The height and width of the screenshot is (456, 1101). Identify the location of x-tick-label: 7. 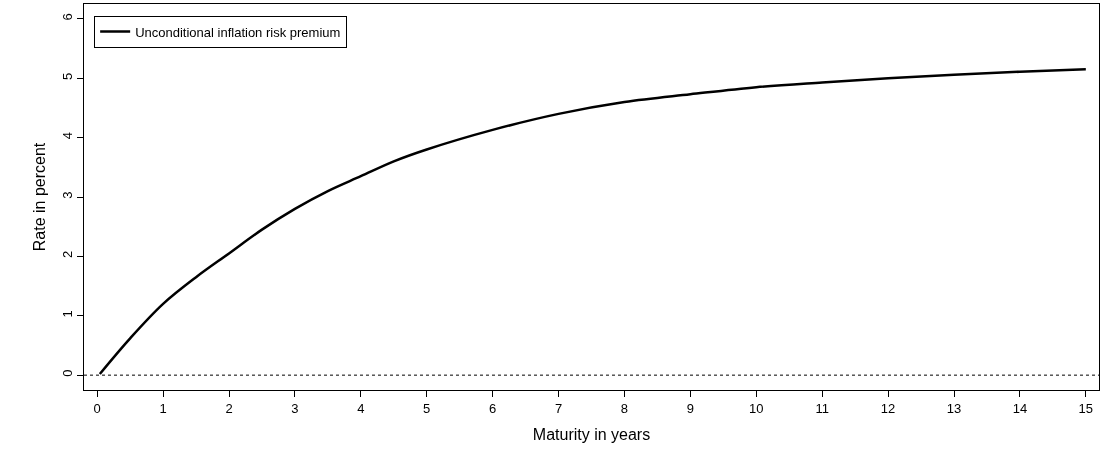
(558, 408).